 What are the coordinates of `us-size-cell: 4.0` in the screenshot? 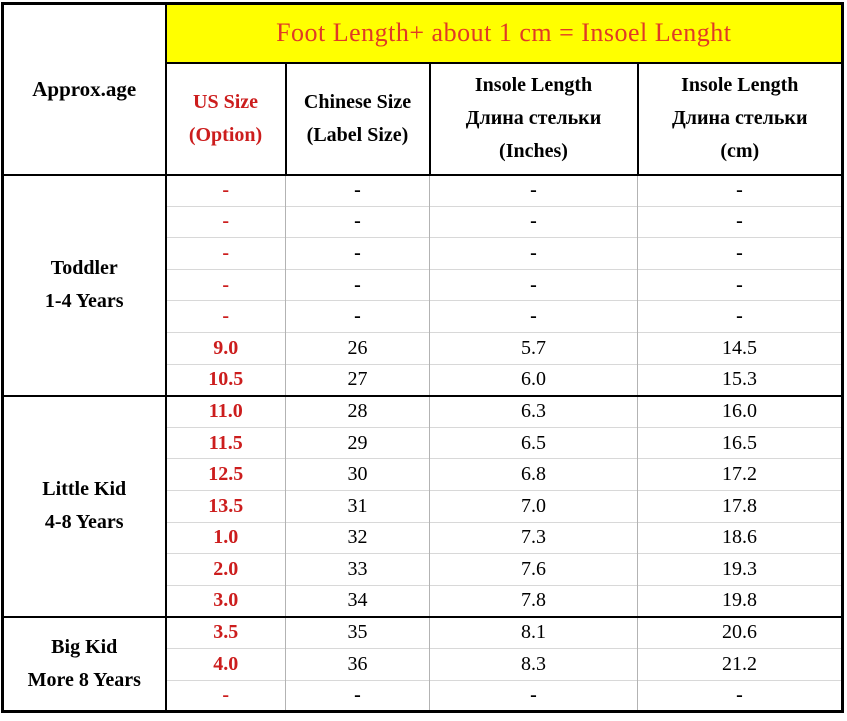 It's located at (225, 663).